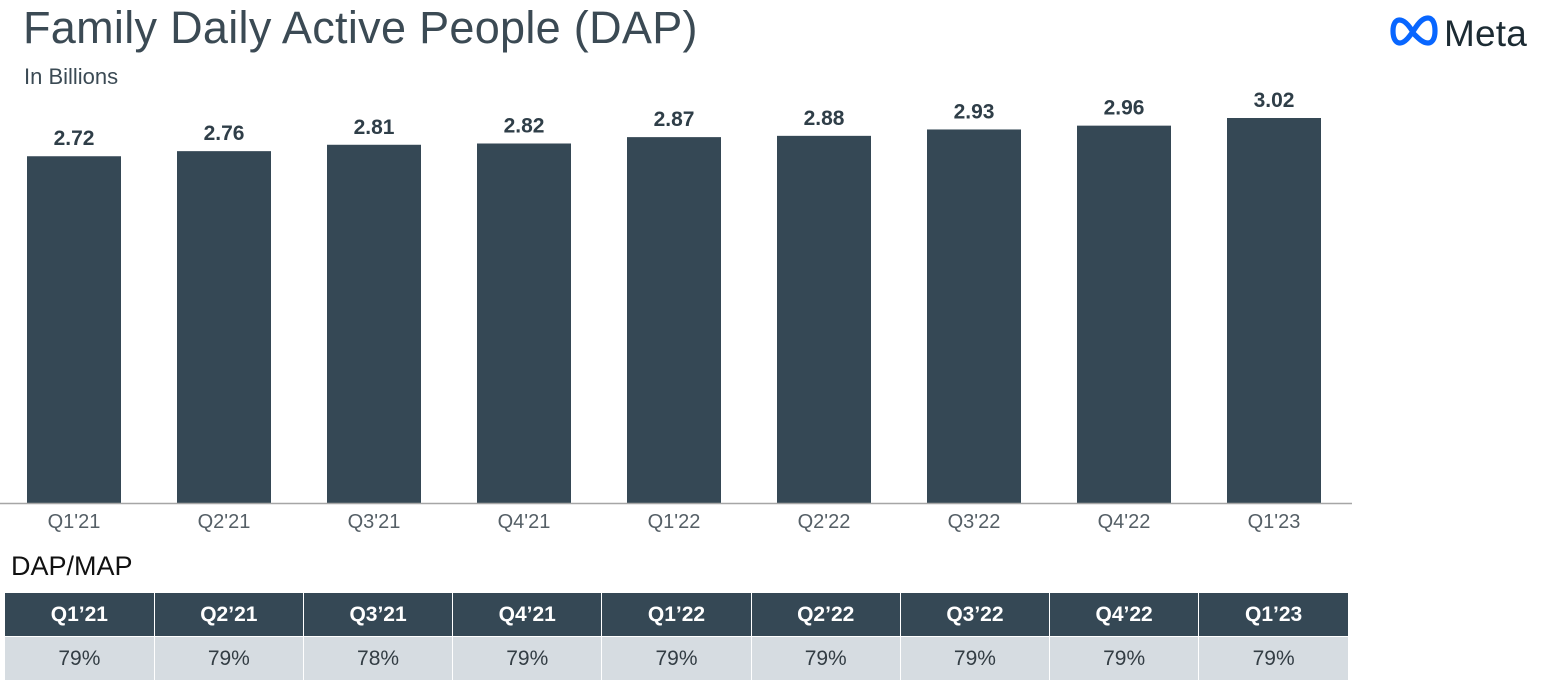 This screenshot has width=1561, height=700. Describe the element at coordinates (674, 522) in the screenshot. I see `x-tick-label-5: Q1'22` at that location.